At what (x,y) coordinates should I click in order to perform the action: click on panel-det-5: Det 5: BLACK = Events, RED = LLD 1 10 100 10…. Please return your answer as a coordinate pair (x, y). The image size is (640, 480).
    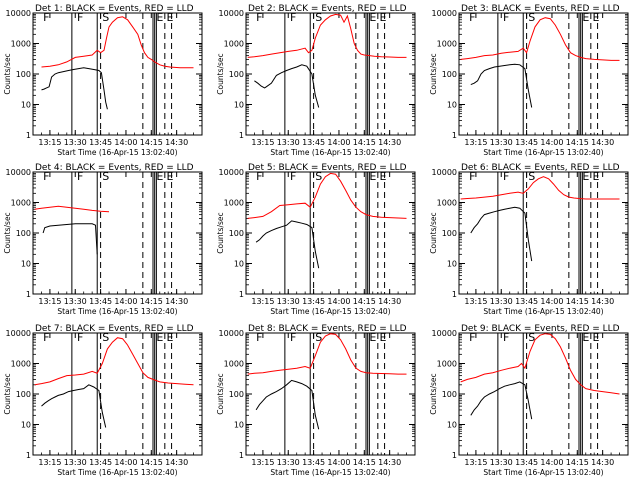
    Looking at the image, I should click on (316, 239).